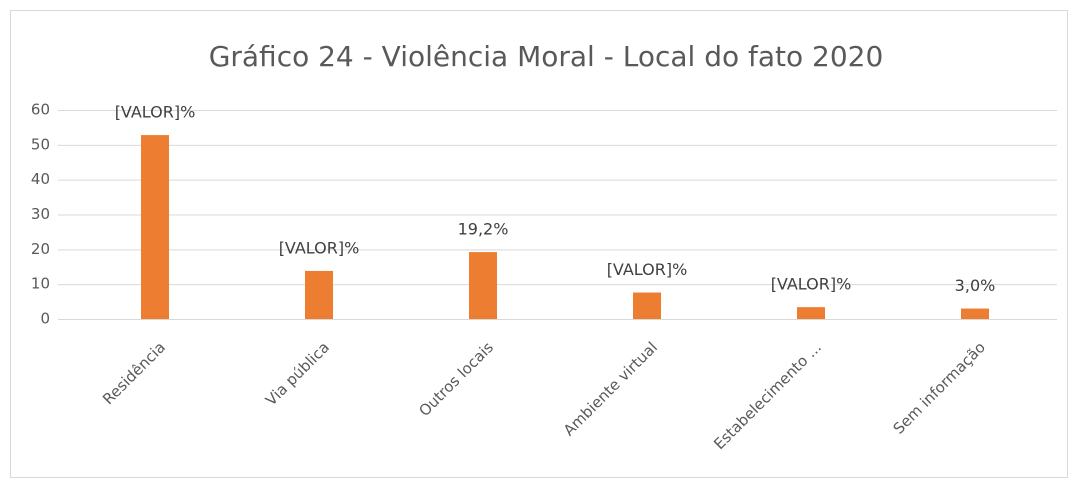 Image resolution: width=1075 pixels, height=482 pixels. What do you see at coordinates (975, 285) in the screenshot?
I see `value-label: 3,0%` at bounding box center [975, 285].